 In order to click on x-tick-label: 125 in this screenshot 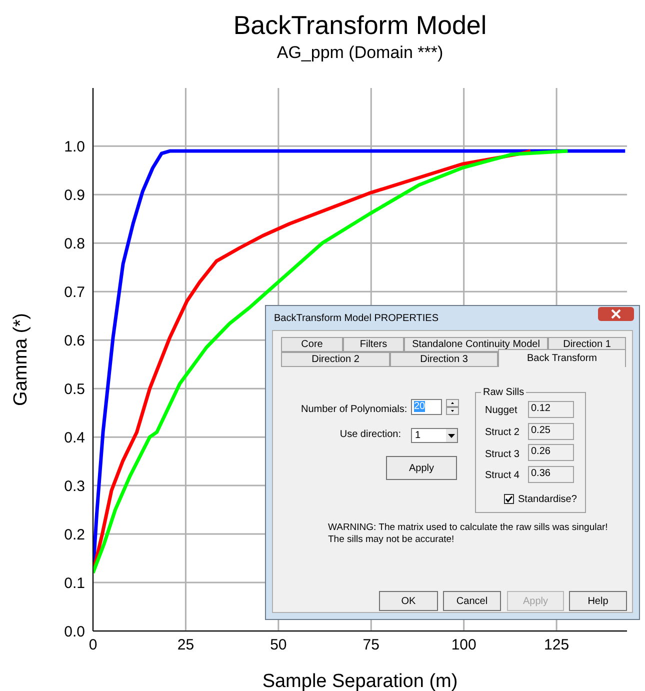, I will do `click(557, 645)`.